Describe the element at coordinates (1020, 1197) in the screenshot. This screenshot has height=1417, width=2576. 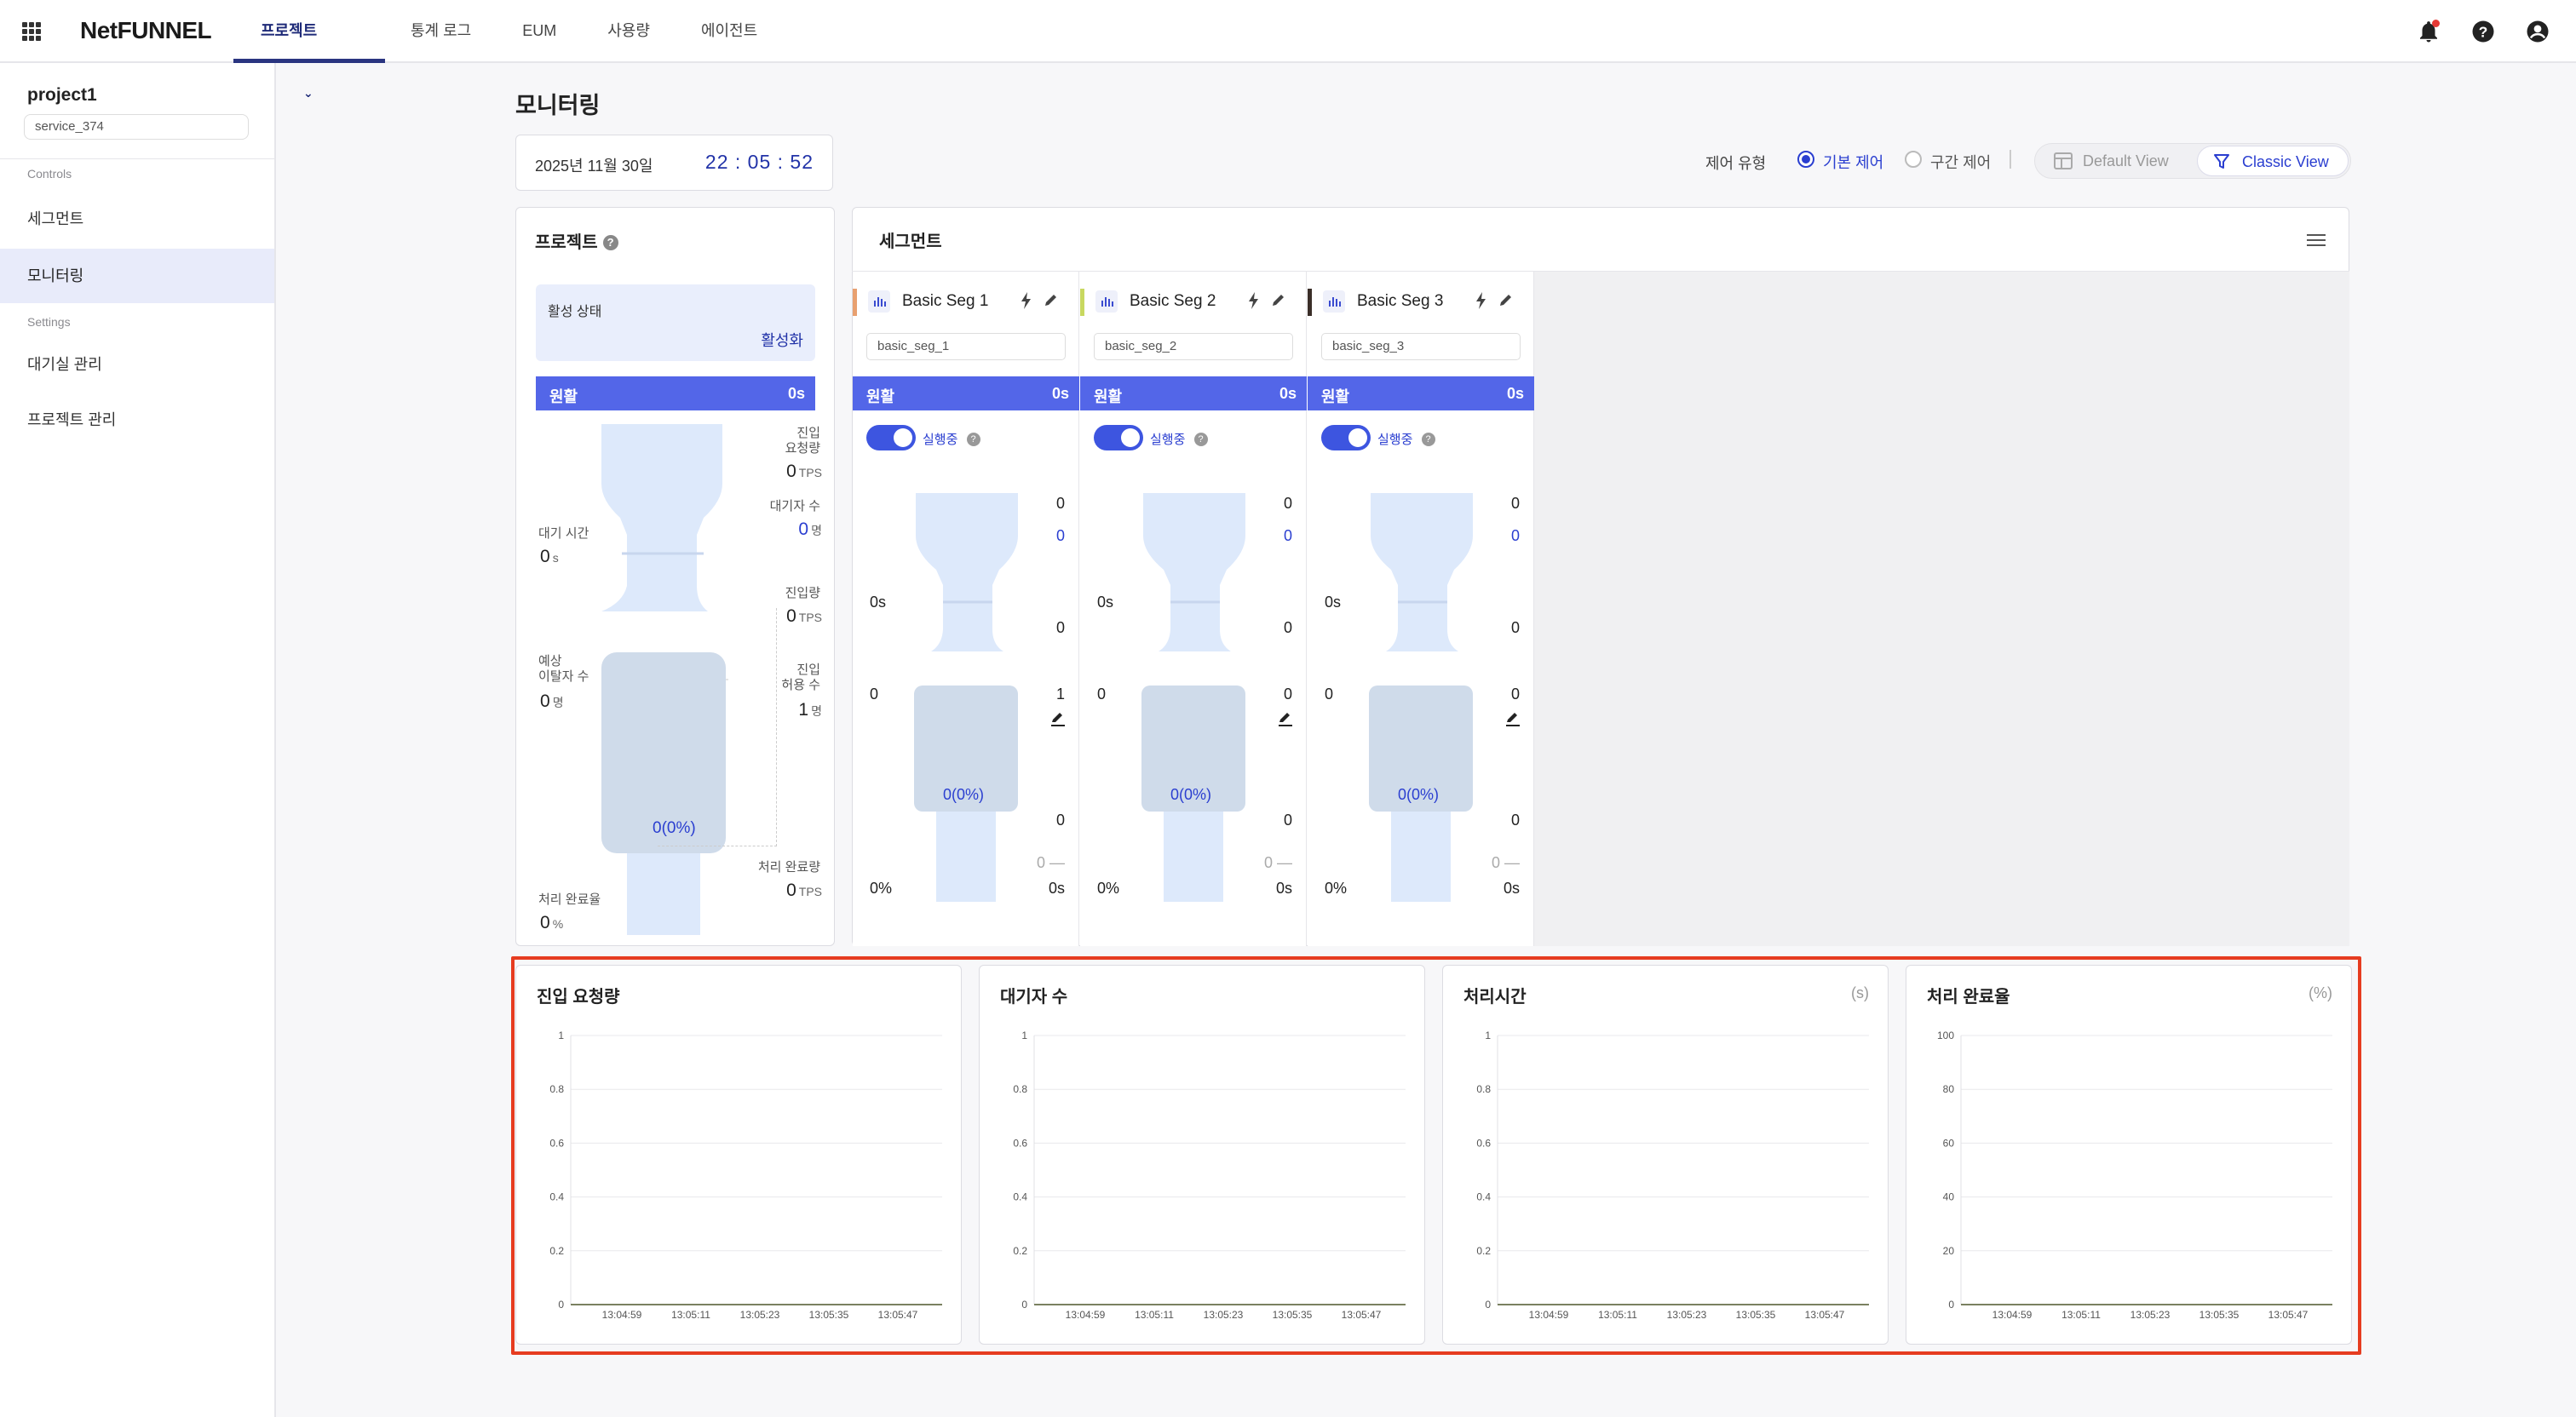
I see `y-tick-label: 0.4` at that location.